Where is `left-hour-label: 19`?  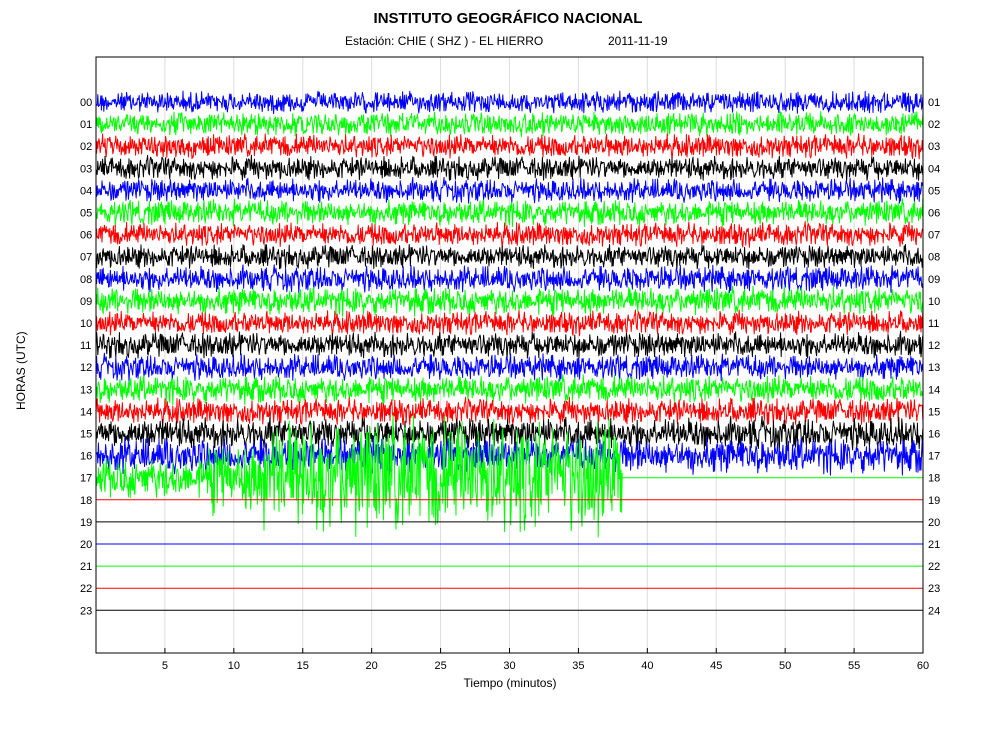
left-hour-label: 19 is located at coordinates (86, 523).